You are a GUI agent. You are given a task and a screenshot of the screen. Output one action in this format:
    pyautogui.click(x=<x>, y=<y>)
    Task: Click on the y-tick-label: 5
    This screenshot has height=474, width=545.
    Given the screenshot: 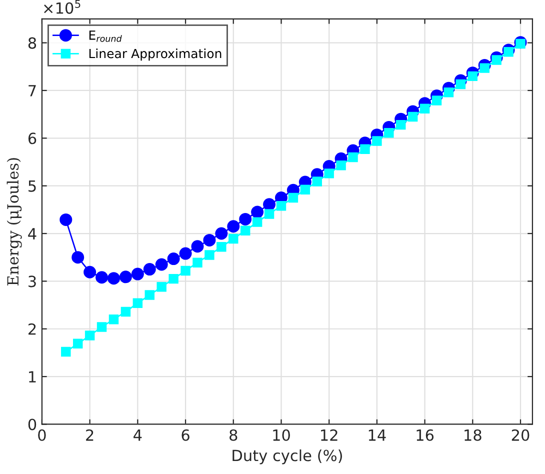 What is the action you would take?
    pyautogui.click(x=32, y=186)
    